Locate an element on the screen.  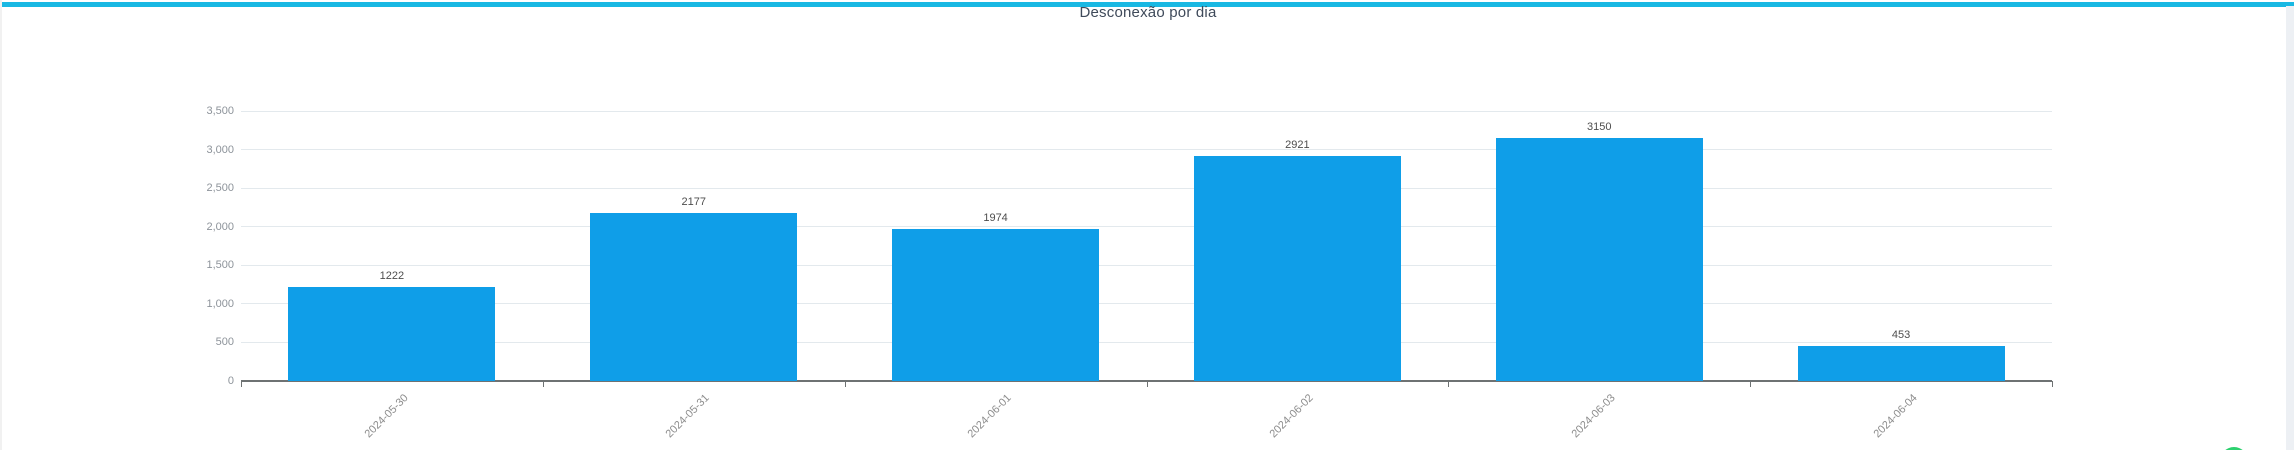
y-axis-tick-label: 2,500 is located at coordinates (220, 188).